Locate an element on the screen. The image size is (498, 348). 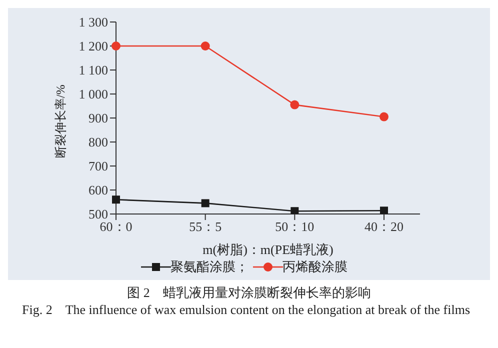
y-tick-label: 600 is located at coordinates (98, 190).